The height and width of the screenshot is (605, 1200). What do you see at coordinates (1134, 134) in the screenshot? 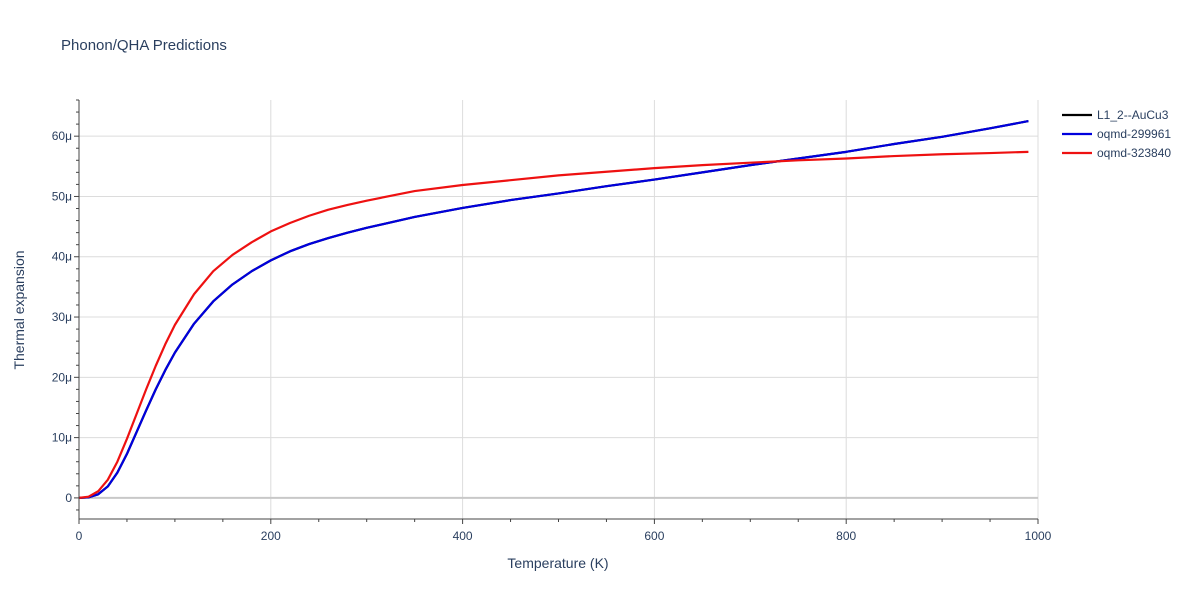
I see `legend-label: oqmd-299961` at bounding box center [1134, 134].